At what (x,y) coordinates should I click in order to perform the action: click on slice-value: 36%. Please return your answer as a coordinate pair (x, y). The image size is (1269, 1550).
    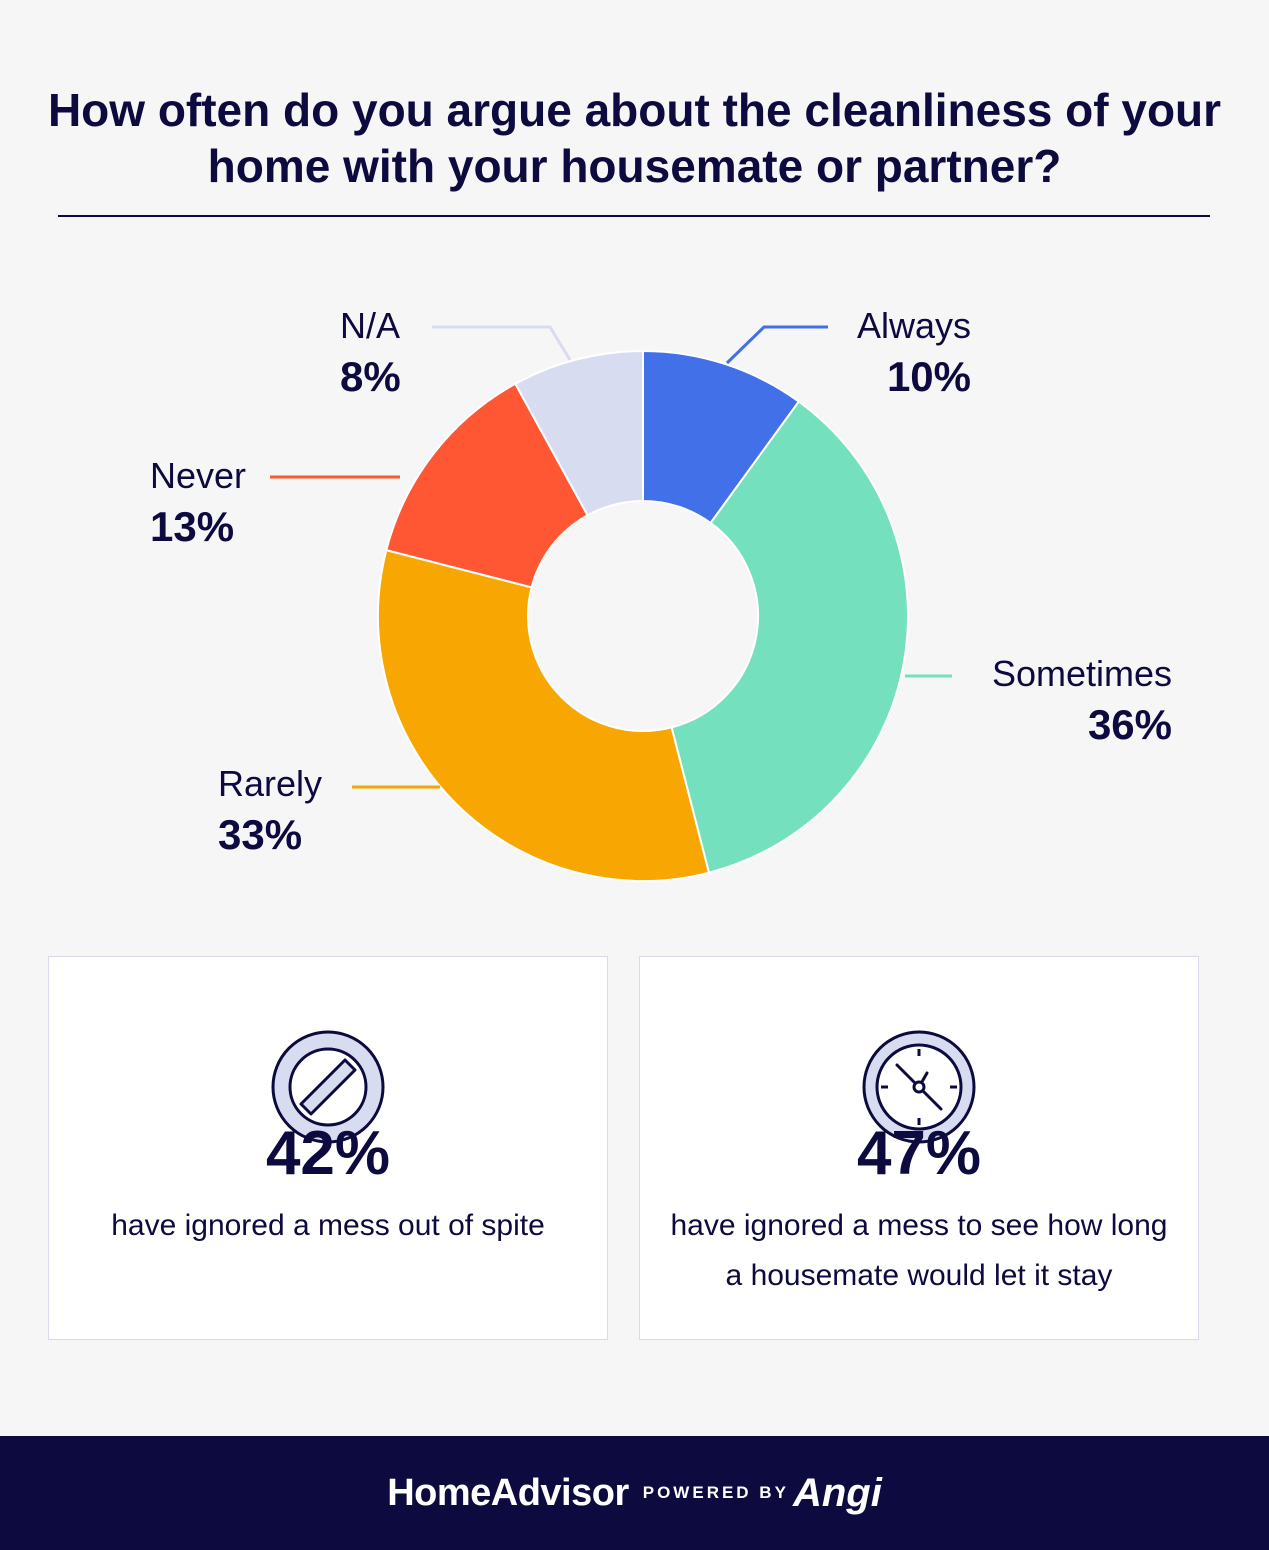
    Looking at the image, I should click on (1129, 724).